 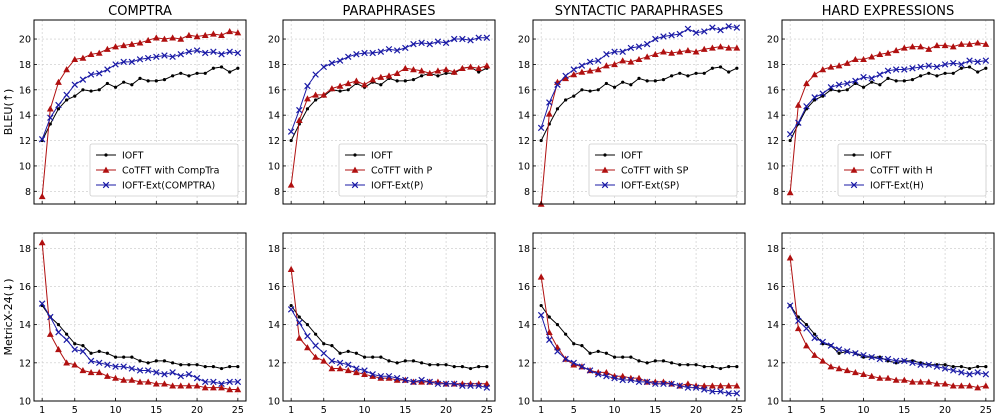 I want to click on y-tick-label: 12, so click(x=773, y=141).